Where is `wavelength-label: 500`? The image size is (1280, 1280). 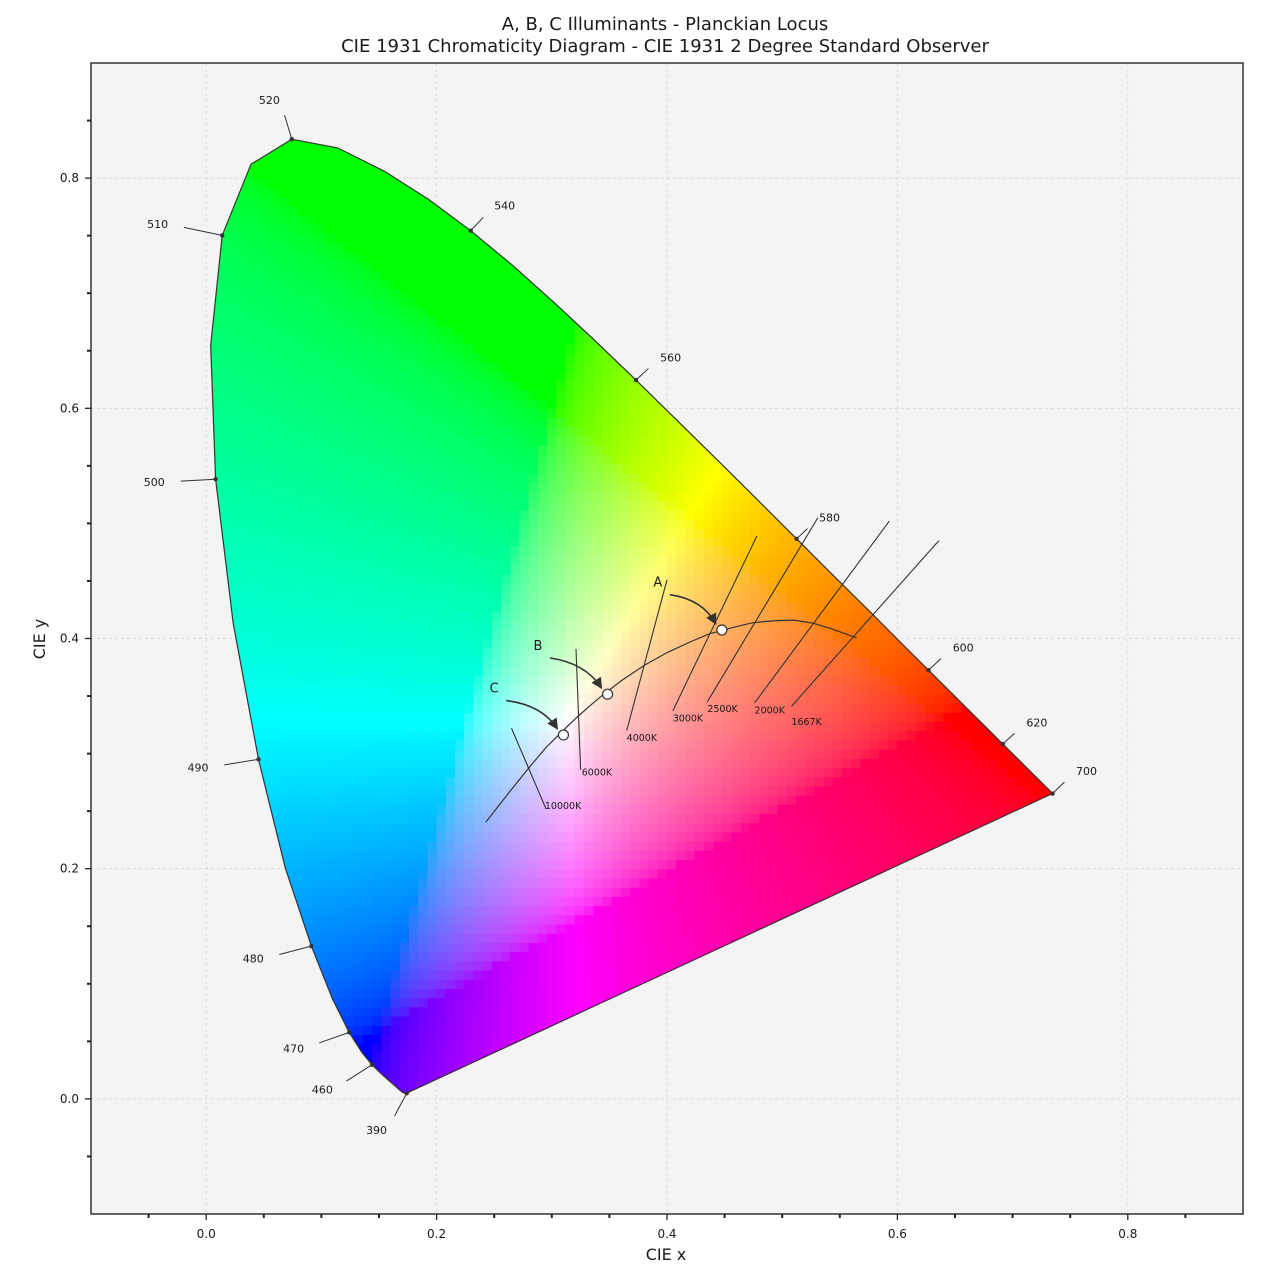
wavelength-label: 500 is located at coordinates (154, 482).